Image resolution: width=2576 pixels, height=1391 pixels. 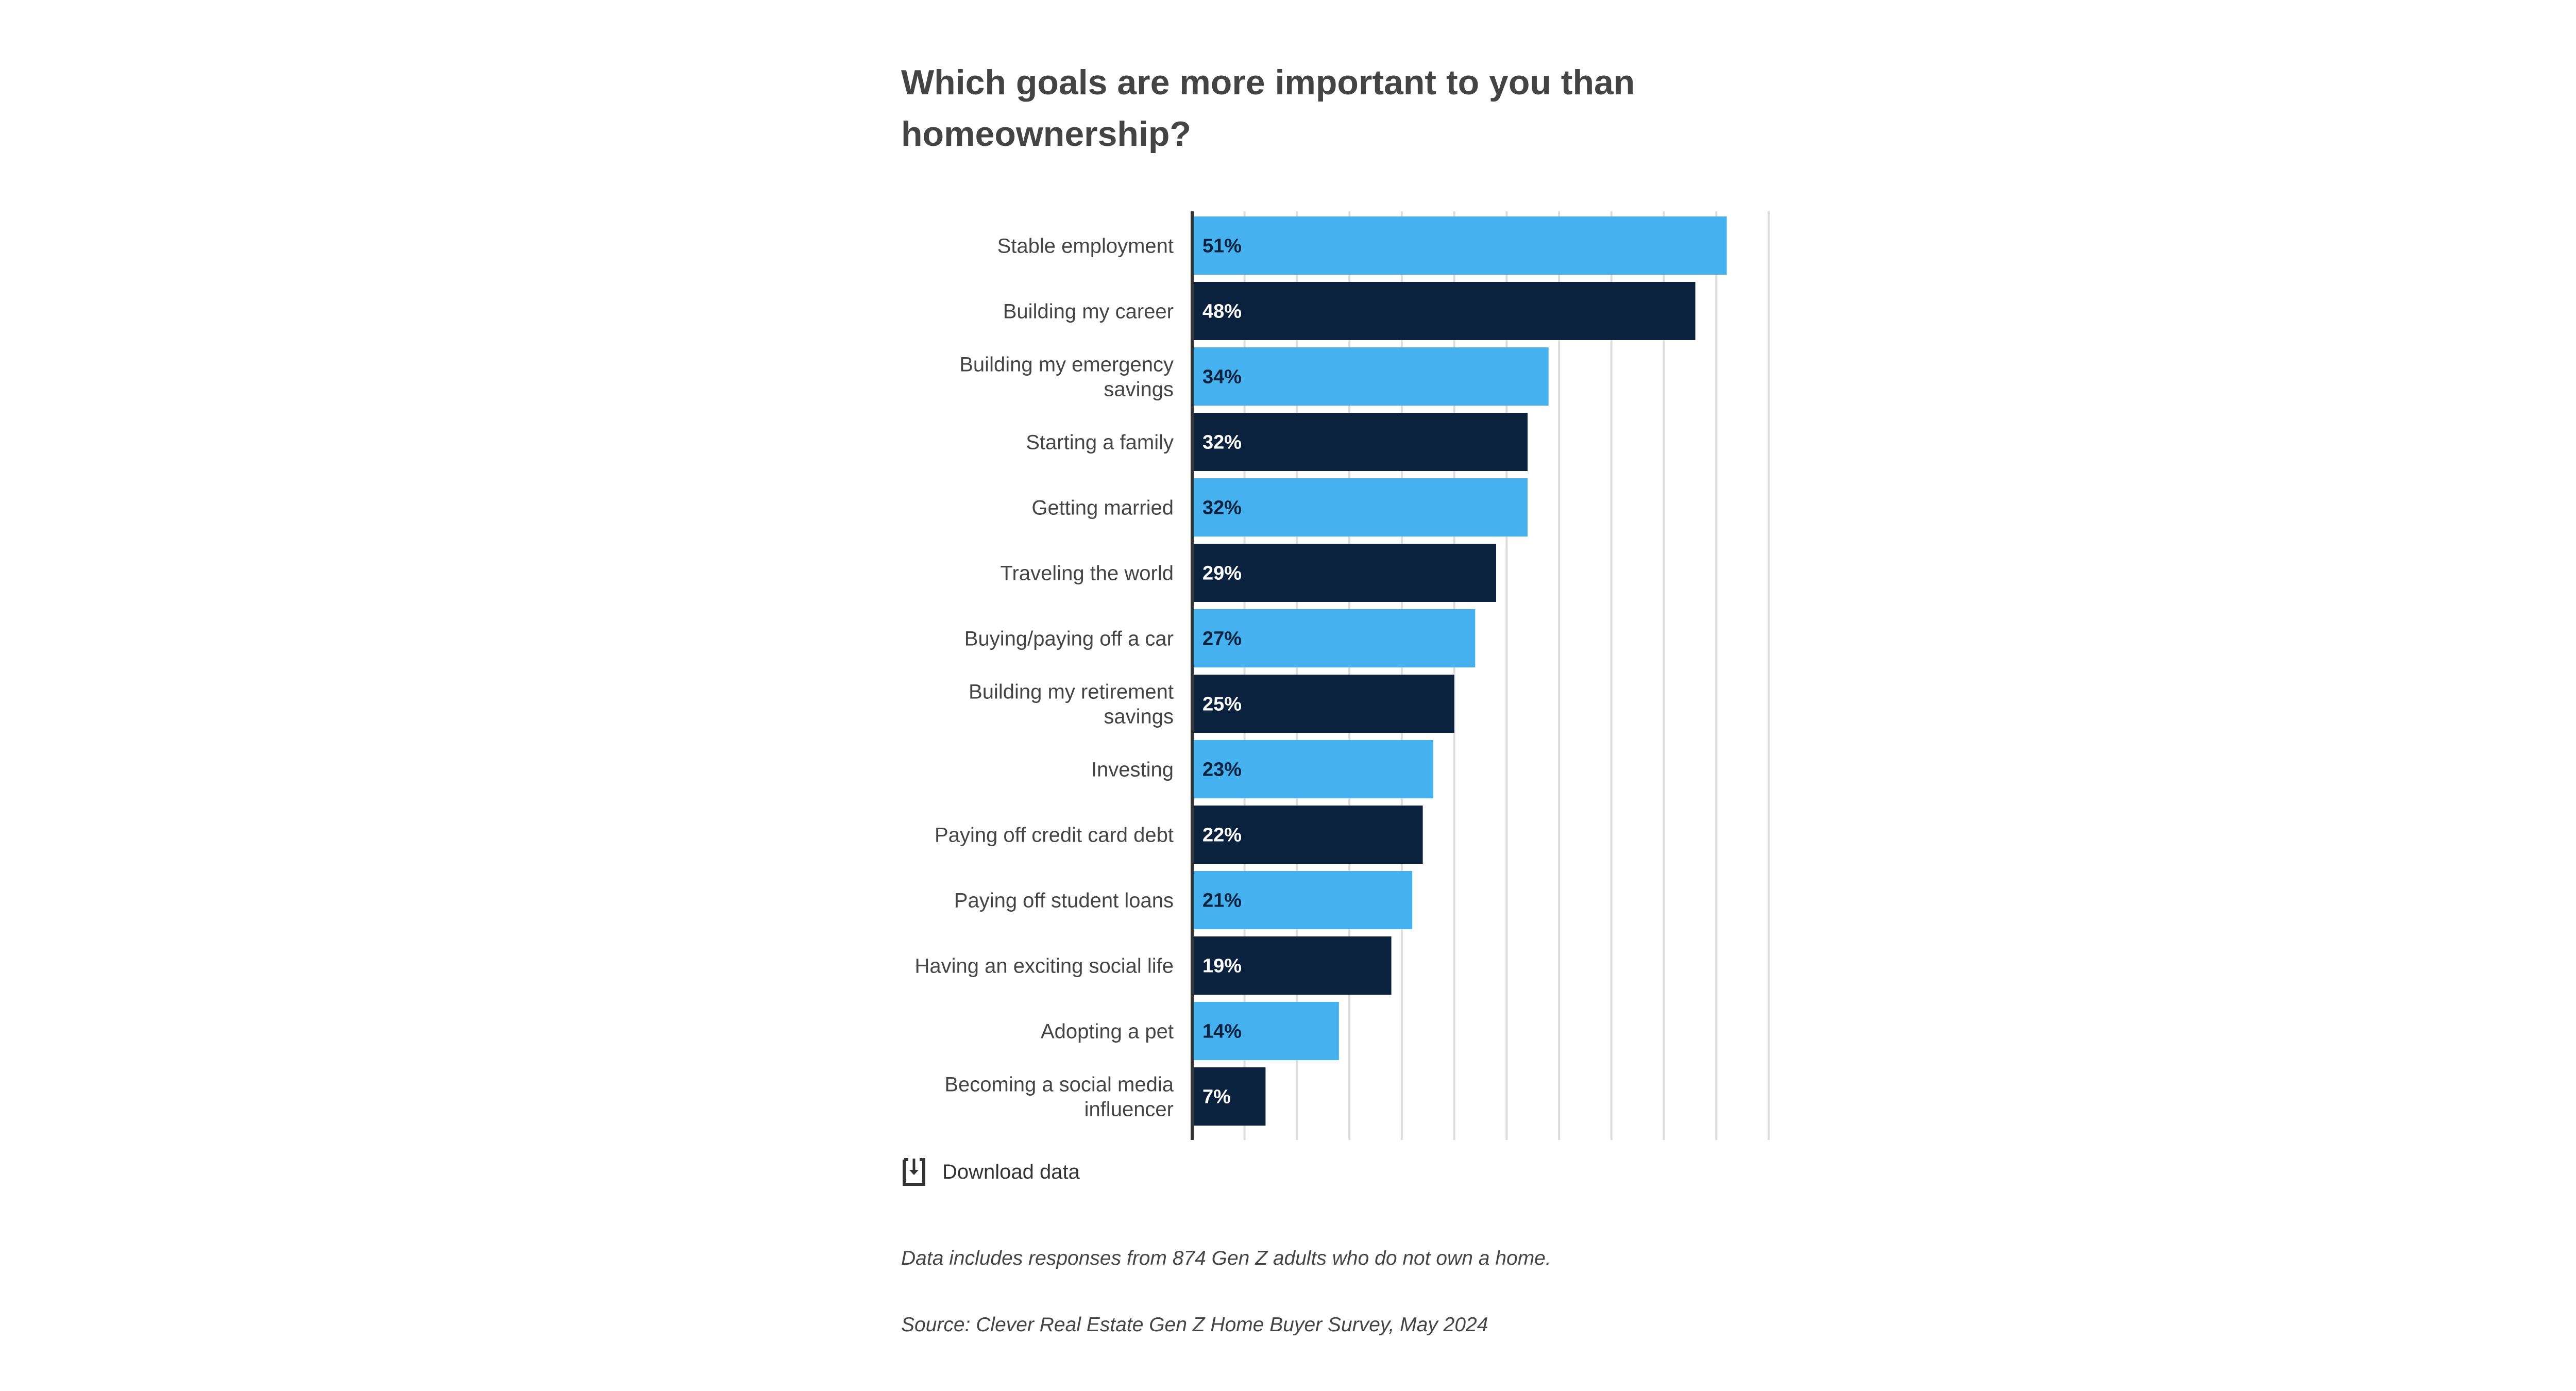 I want to click on data-label: 34%, so click(x=1222, y=377).